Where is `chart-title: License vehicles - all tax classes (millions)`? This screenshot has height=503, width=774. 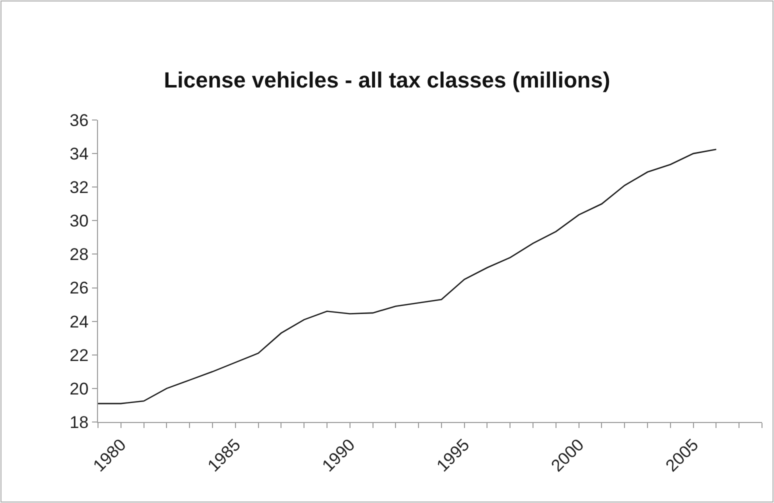 chart-title: License vehicles - all tax classes (millions) is located at coordinates (387, 80).